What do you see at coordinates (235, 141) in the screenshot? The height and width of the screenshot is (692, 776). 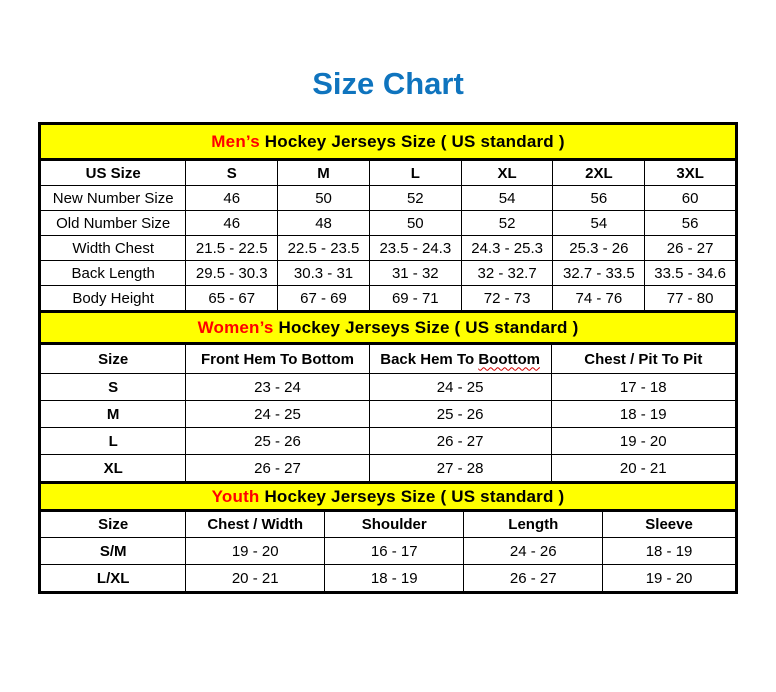 I see `mens-banner-highlight: Men’s` at bounding box center [235, 141].